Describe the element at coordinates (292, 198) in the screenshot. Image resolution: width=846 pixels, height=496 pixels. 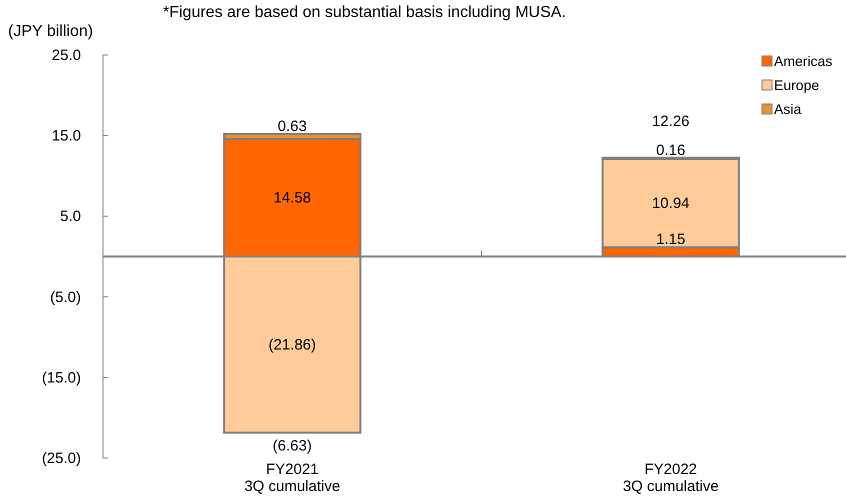
I see `data-label: 14.58` at that location.